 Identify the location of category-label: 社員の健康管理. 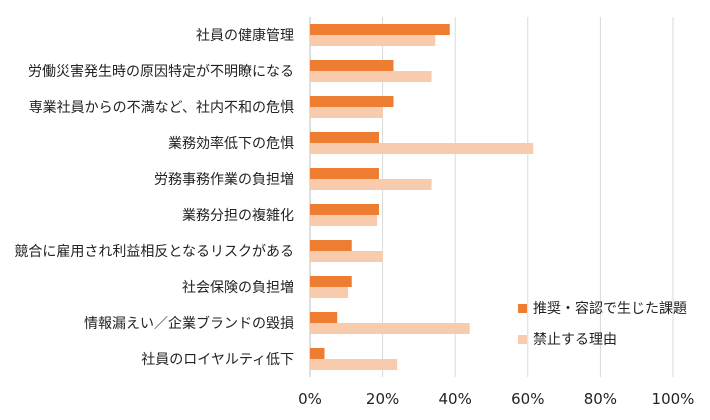
(245, 35).